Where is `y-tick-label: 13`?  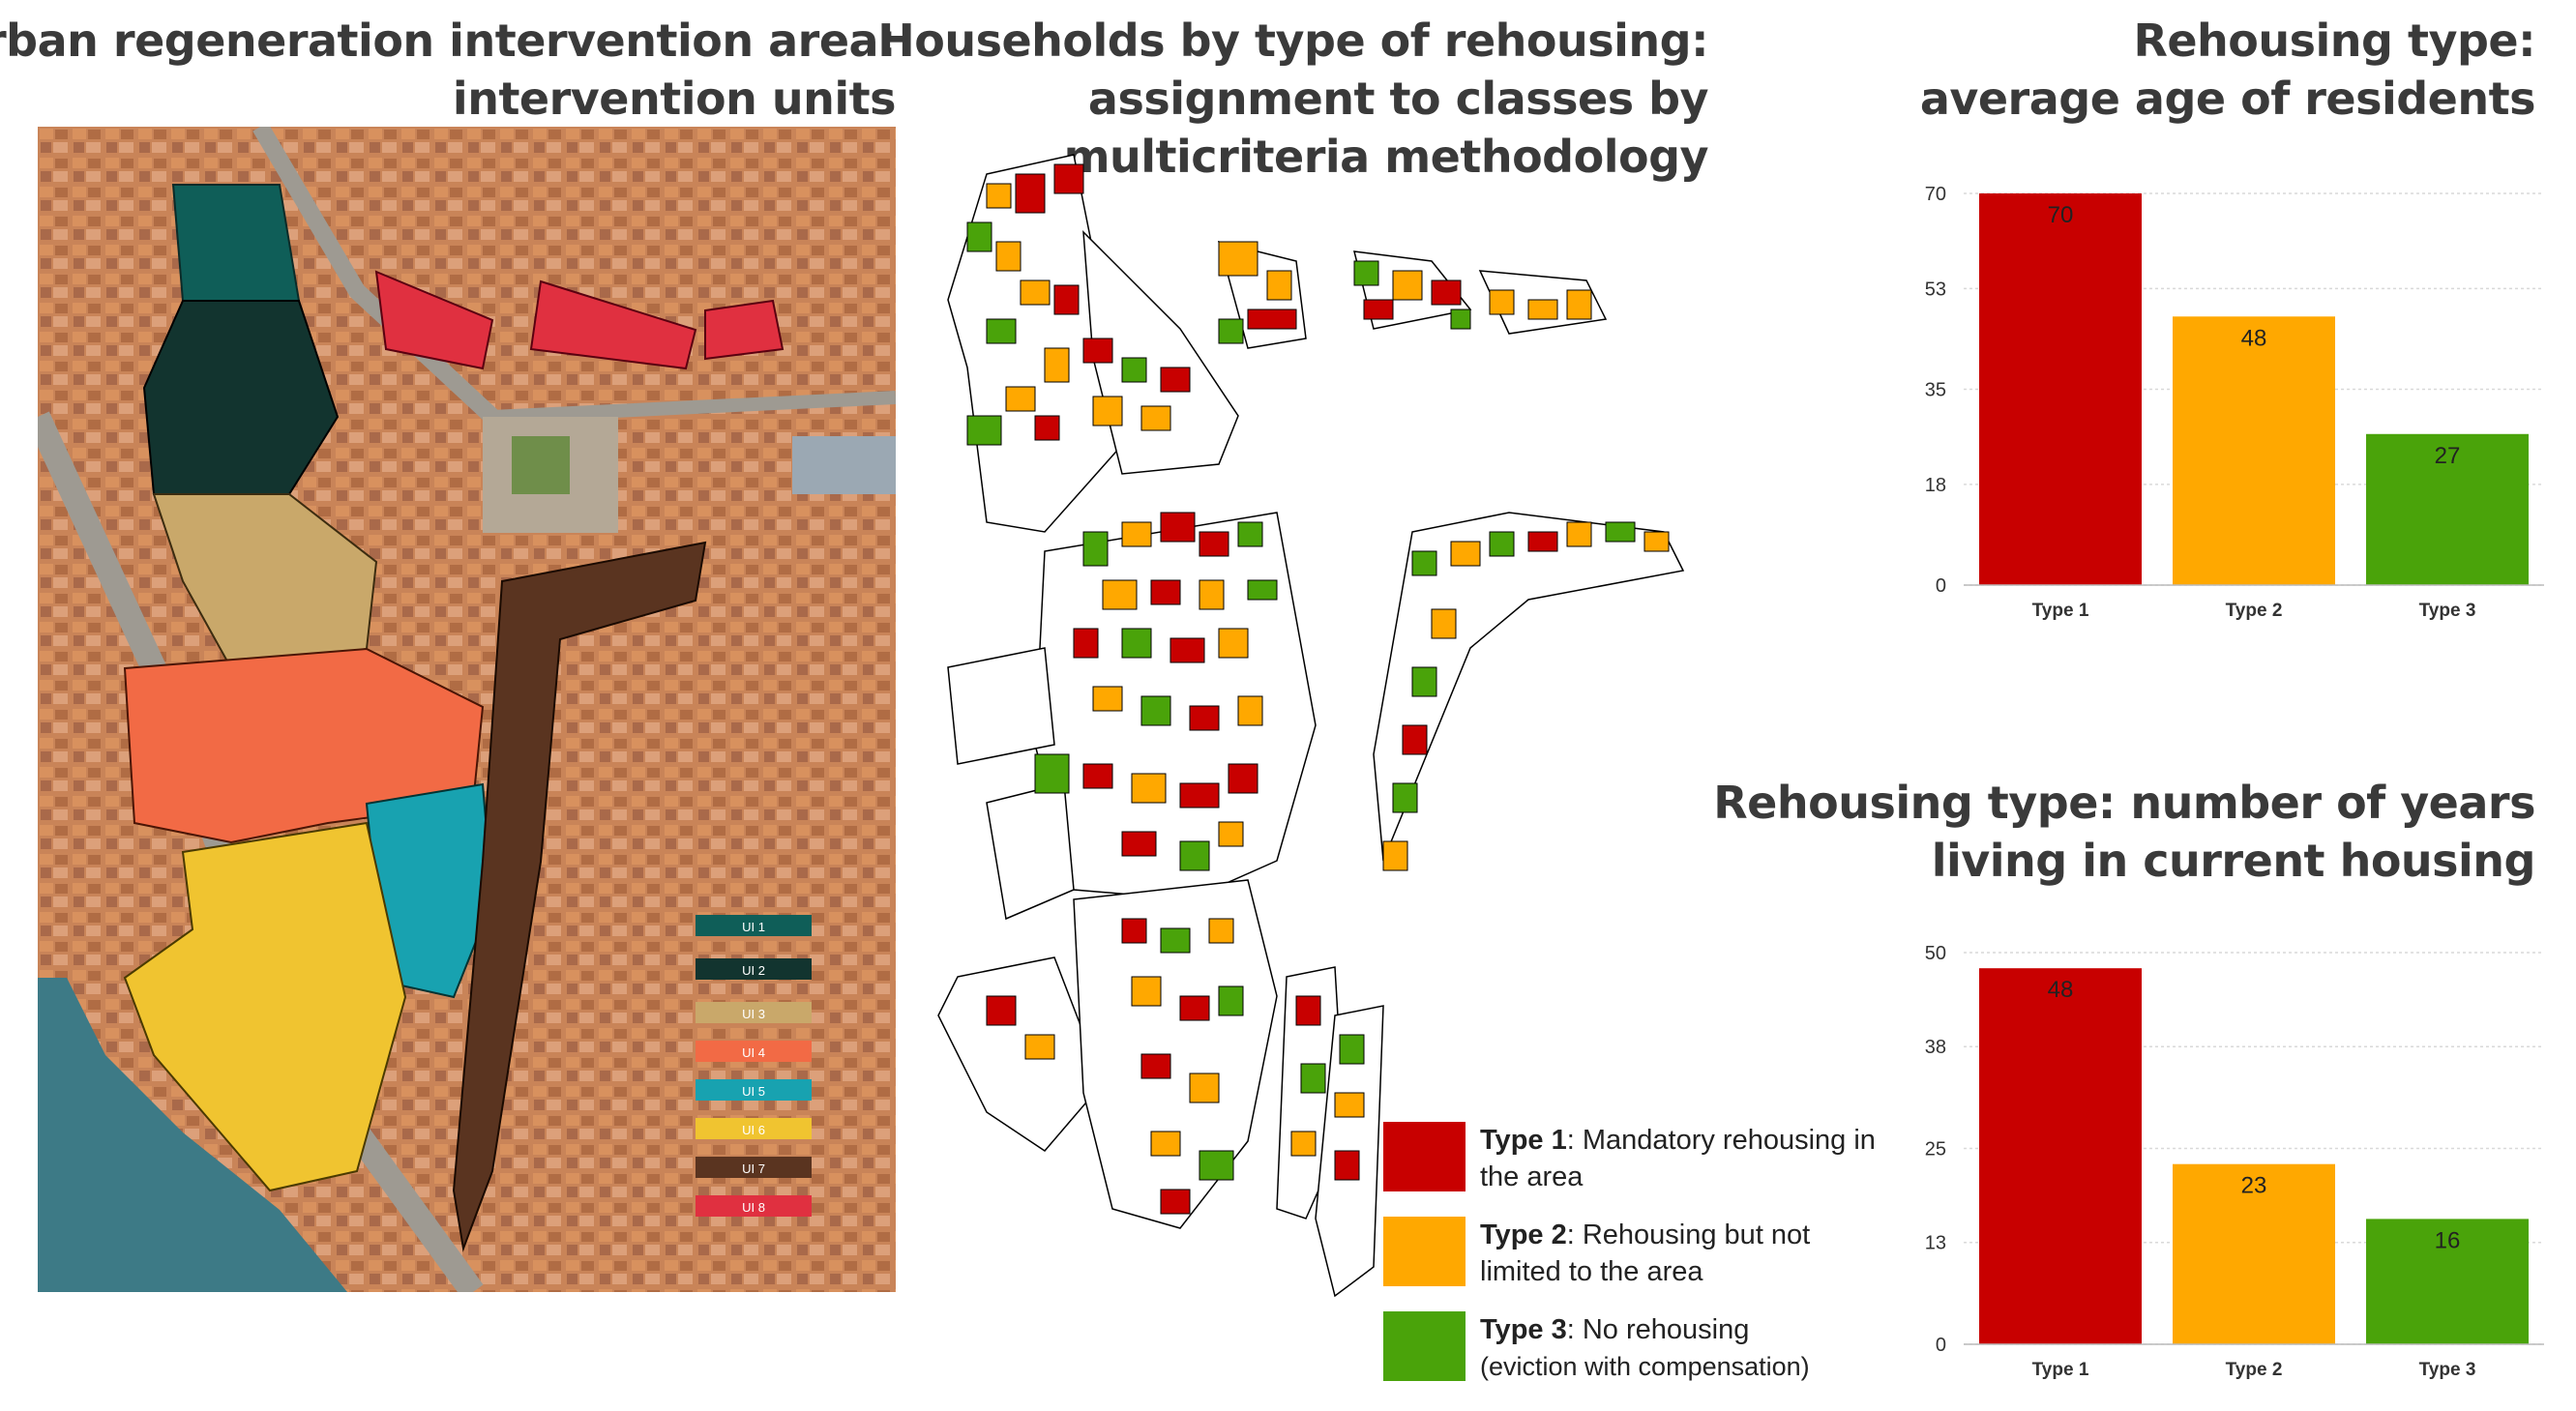
y-tick-label: 13 is located at coordinates (1936, 1243).